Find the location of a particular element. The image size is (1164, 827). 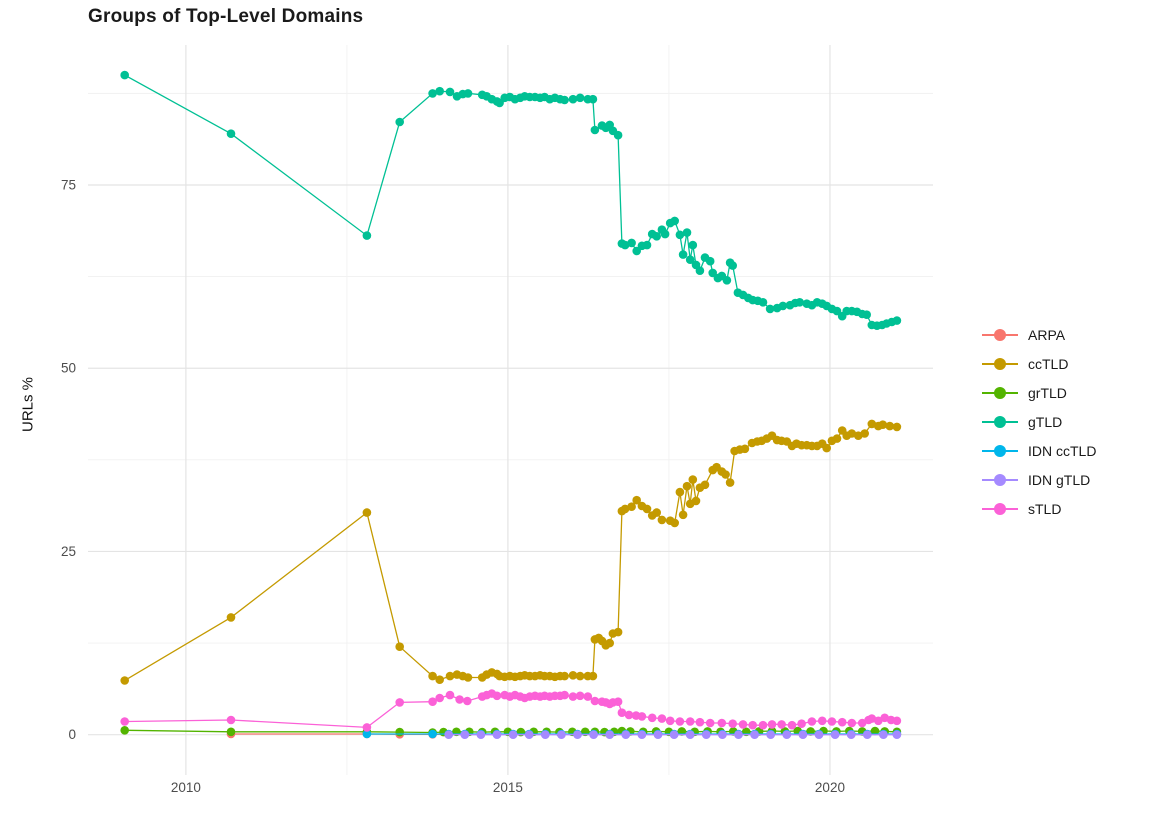

legend: ARPA ccTLD grTLD gTLD IDN ccTLD IDN gTLD sTLD is located at coordinates (1039, 421).